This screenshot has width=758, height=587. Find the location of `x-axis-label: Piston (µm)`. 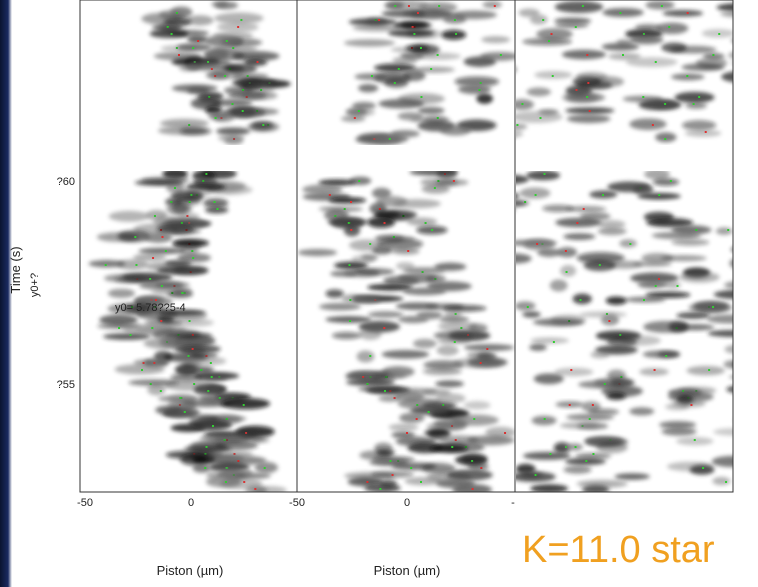

x-axis-label: Piston (µm) is located at coordinates (407, 570).